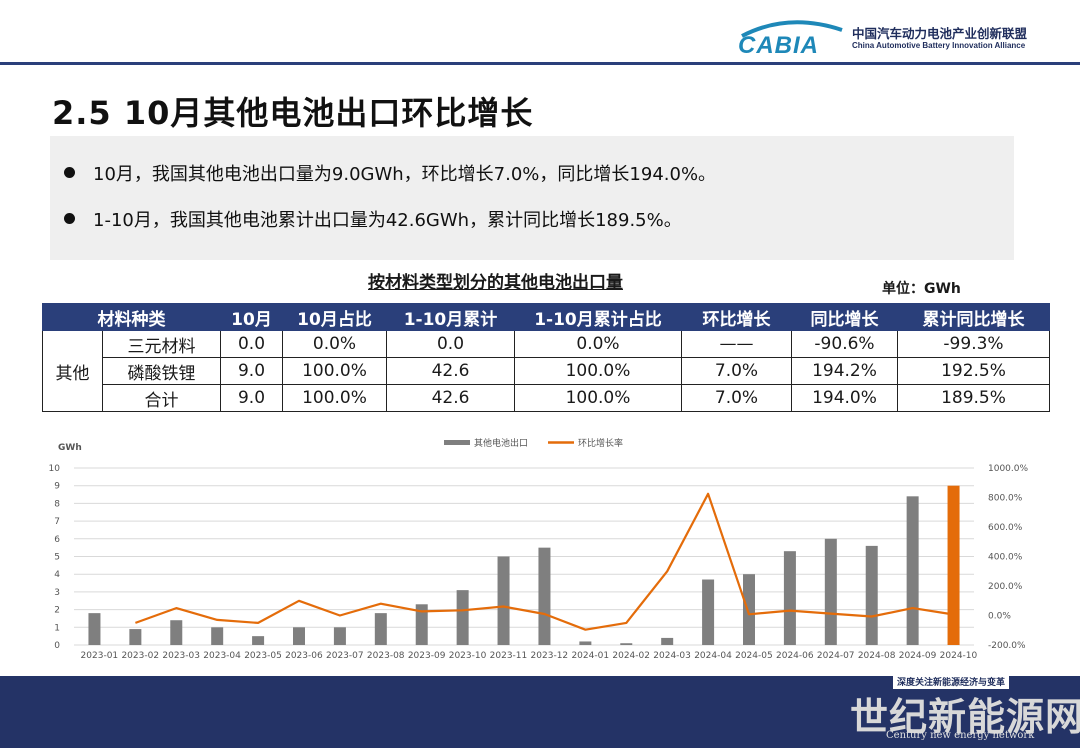 This screenshot has width=1080, height=748. What do you see at coordinates (161, 371) in the screenshot?
I see `cell: 磷酸铁锂` at bounding box center [161, 371].